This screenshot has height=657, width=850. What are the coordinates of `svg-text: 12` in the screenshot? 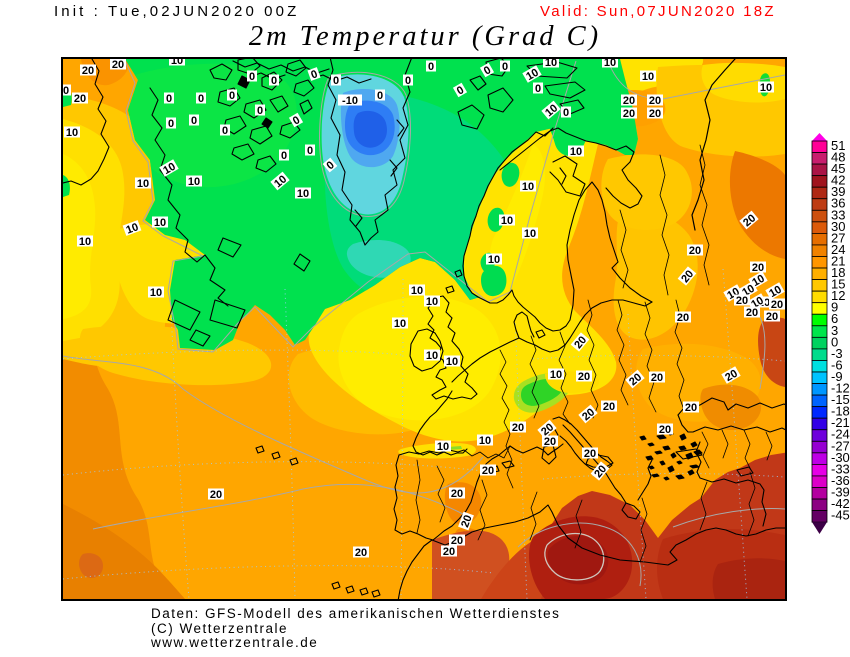 It's located at (838, 295).